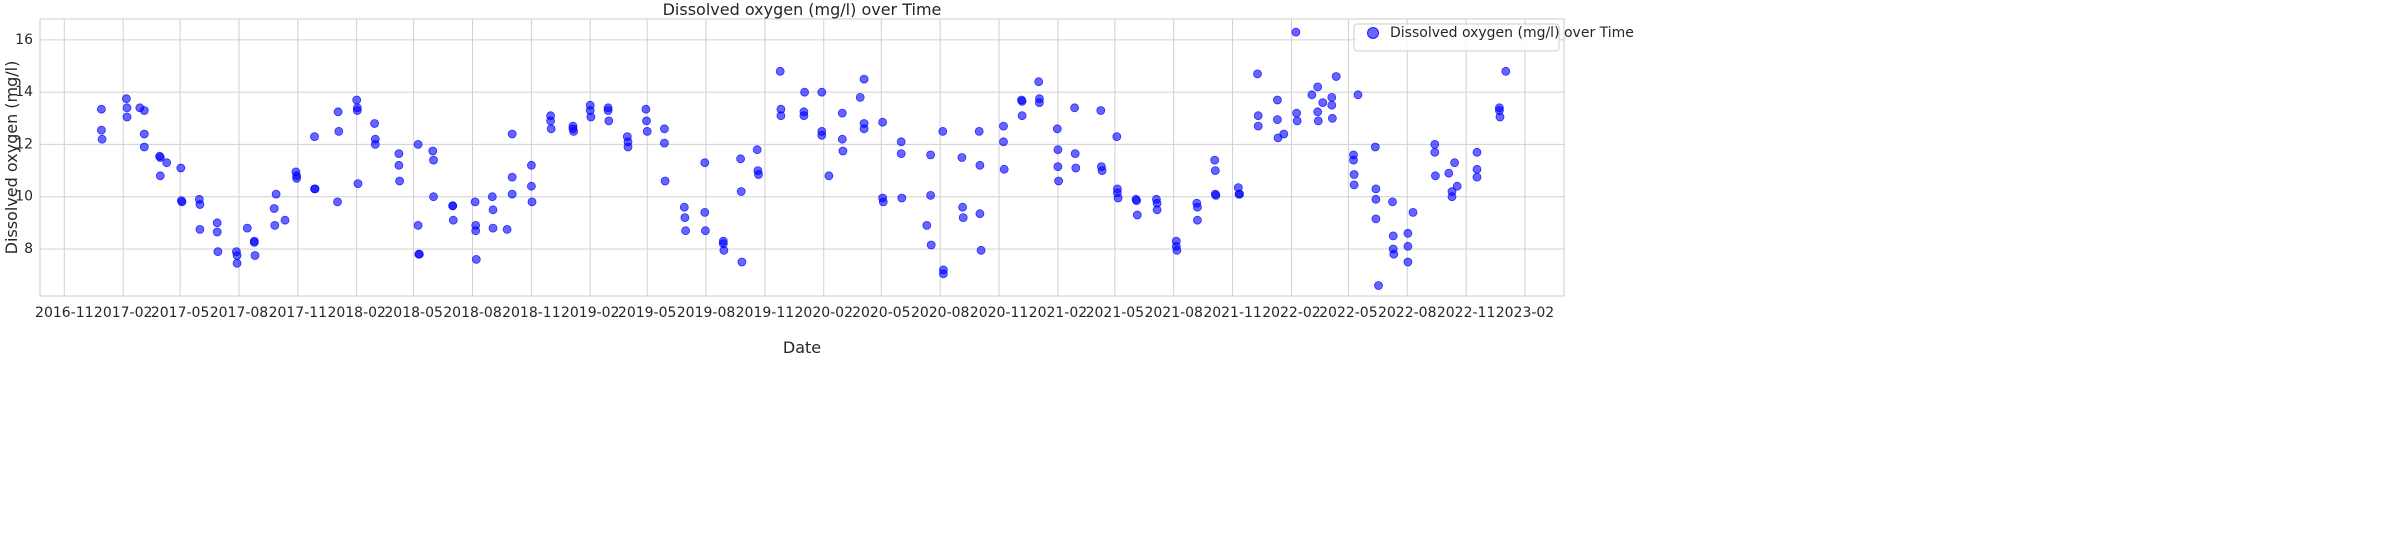 Image resolution: width=2395 pixels, height=550 pixels. Describe the element at coordinates (765, 313) in the screenshot. I see `x-tick-label: 2019-11` at that location.